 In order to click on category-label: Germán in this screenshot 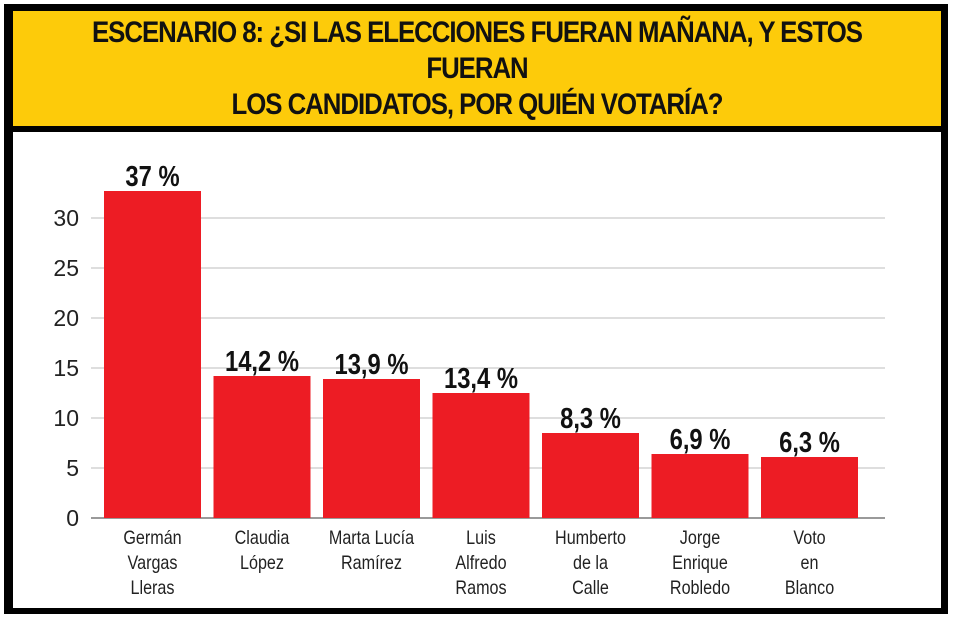, I will do `click(152, 538)`.